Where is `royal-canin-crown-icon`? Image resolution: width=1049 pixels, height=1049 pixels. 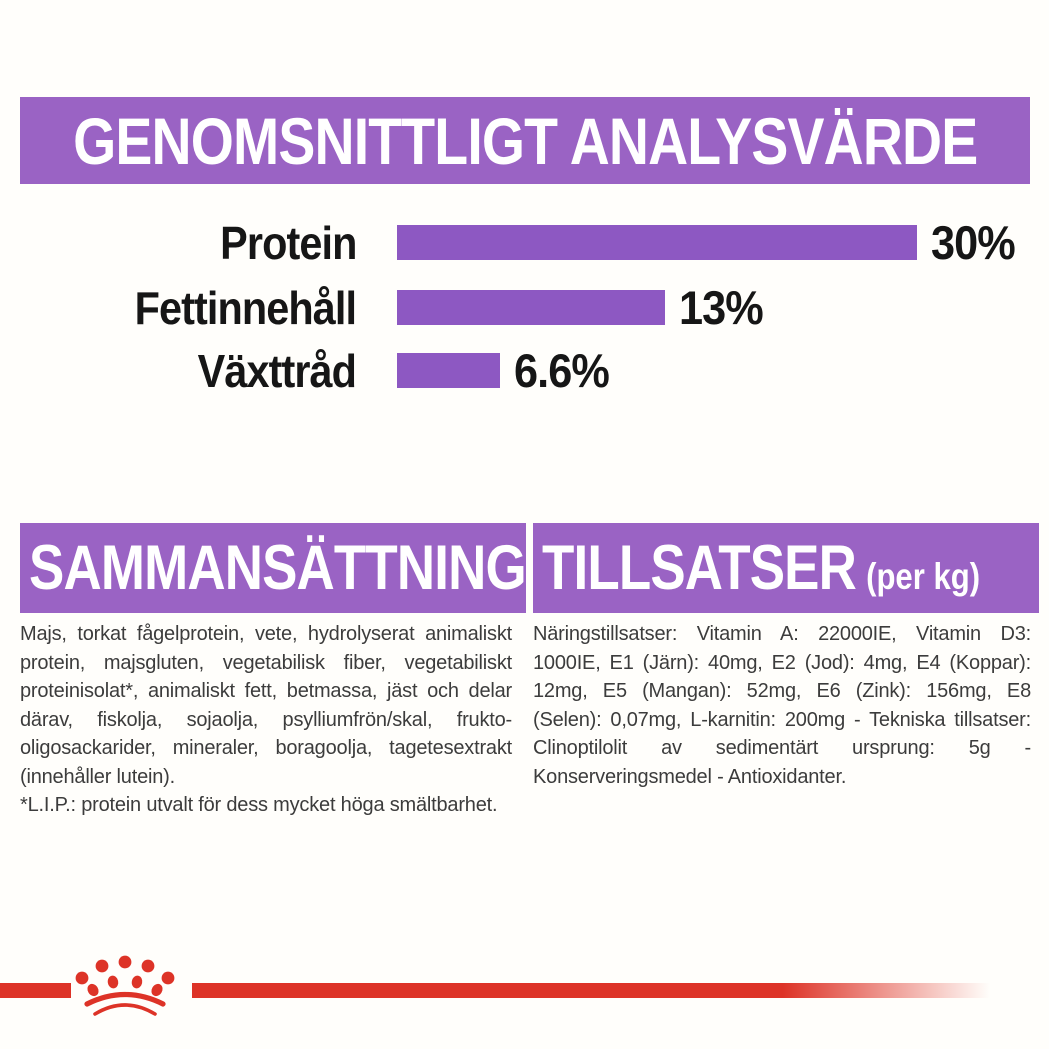
royal-canin-crown-icon is located at coordinates (125, 985).